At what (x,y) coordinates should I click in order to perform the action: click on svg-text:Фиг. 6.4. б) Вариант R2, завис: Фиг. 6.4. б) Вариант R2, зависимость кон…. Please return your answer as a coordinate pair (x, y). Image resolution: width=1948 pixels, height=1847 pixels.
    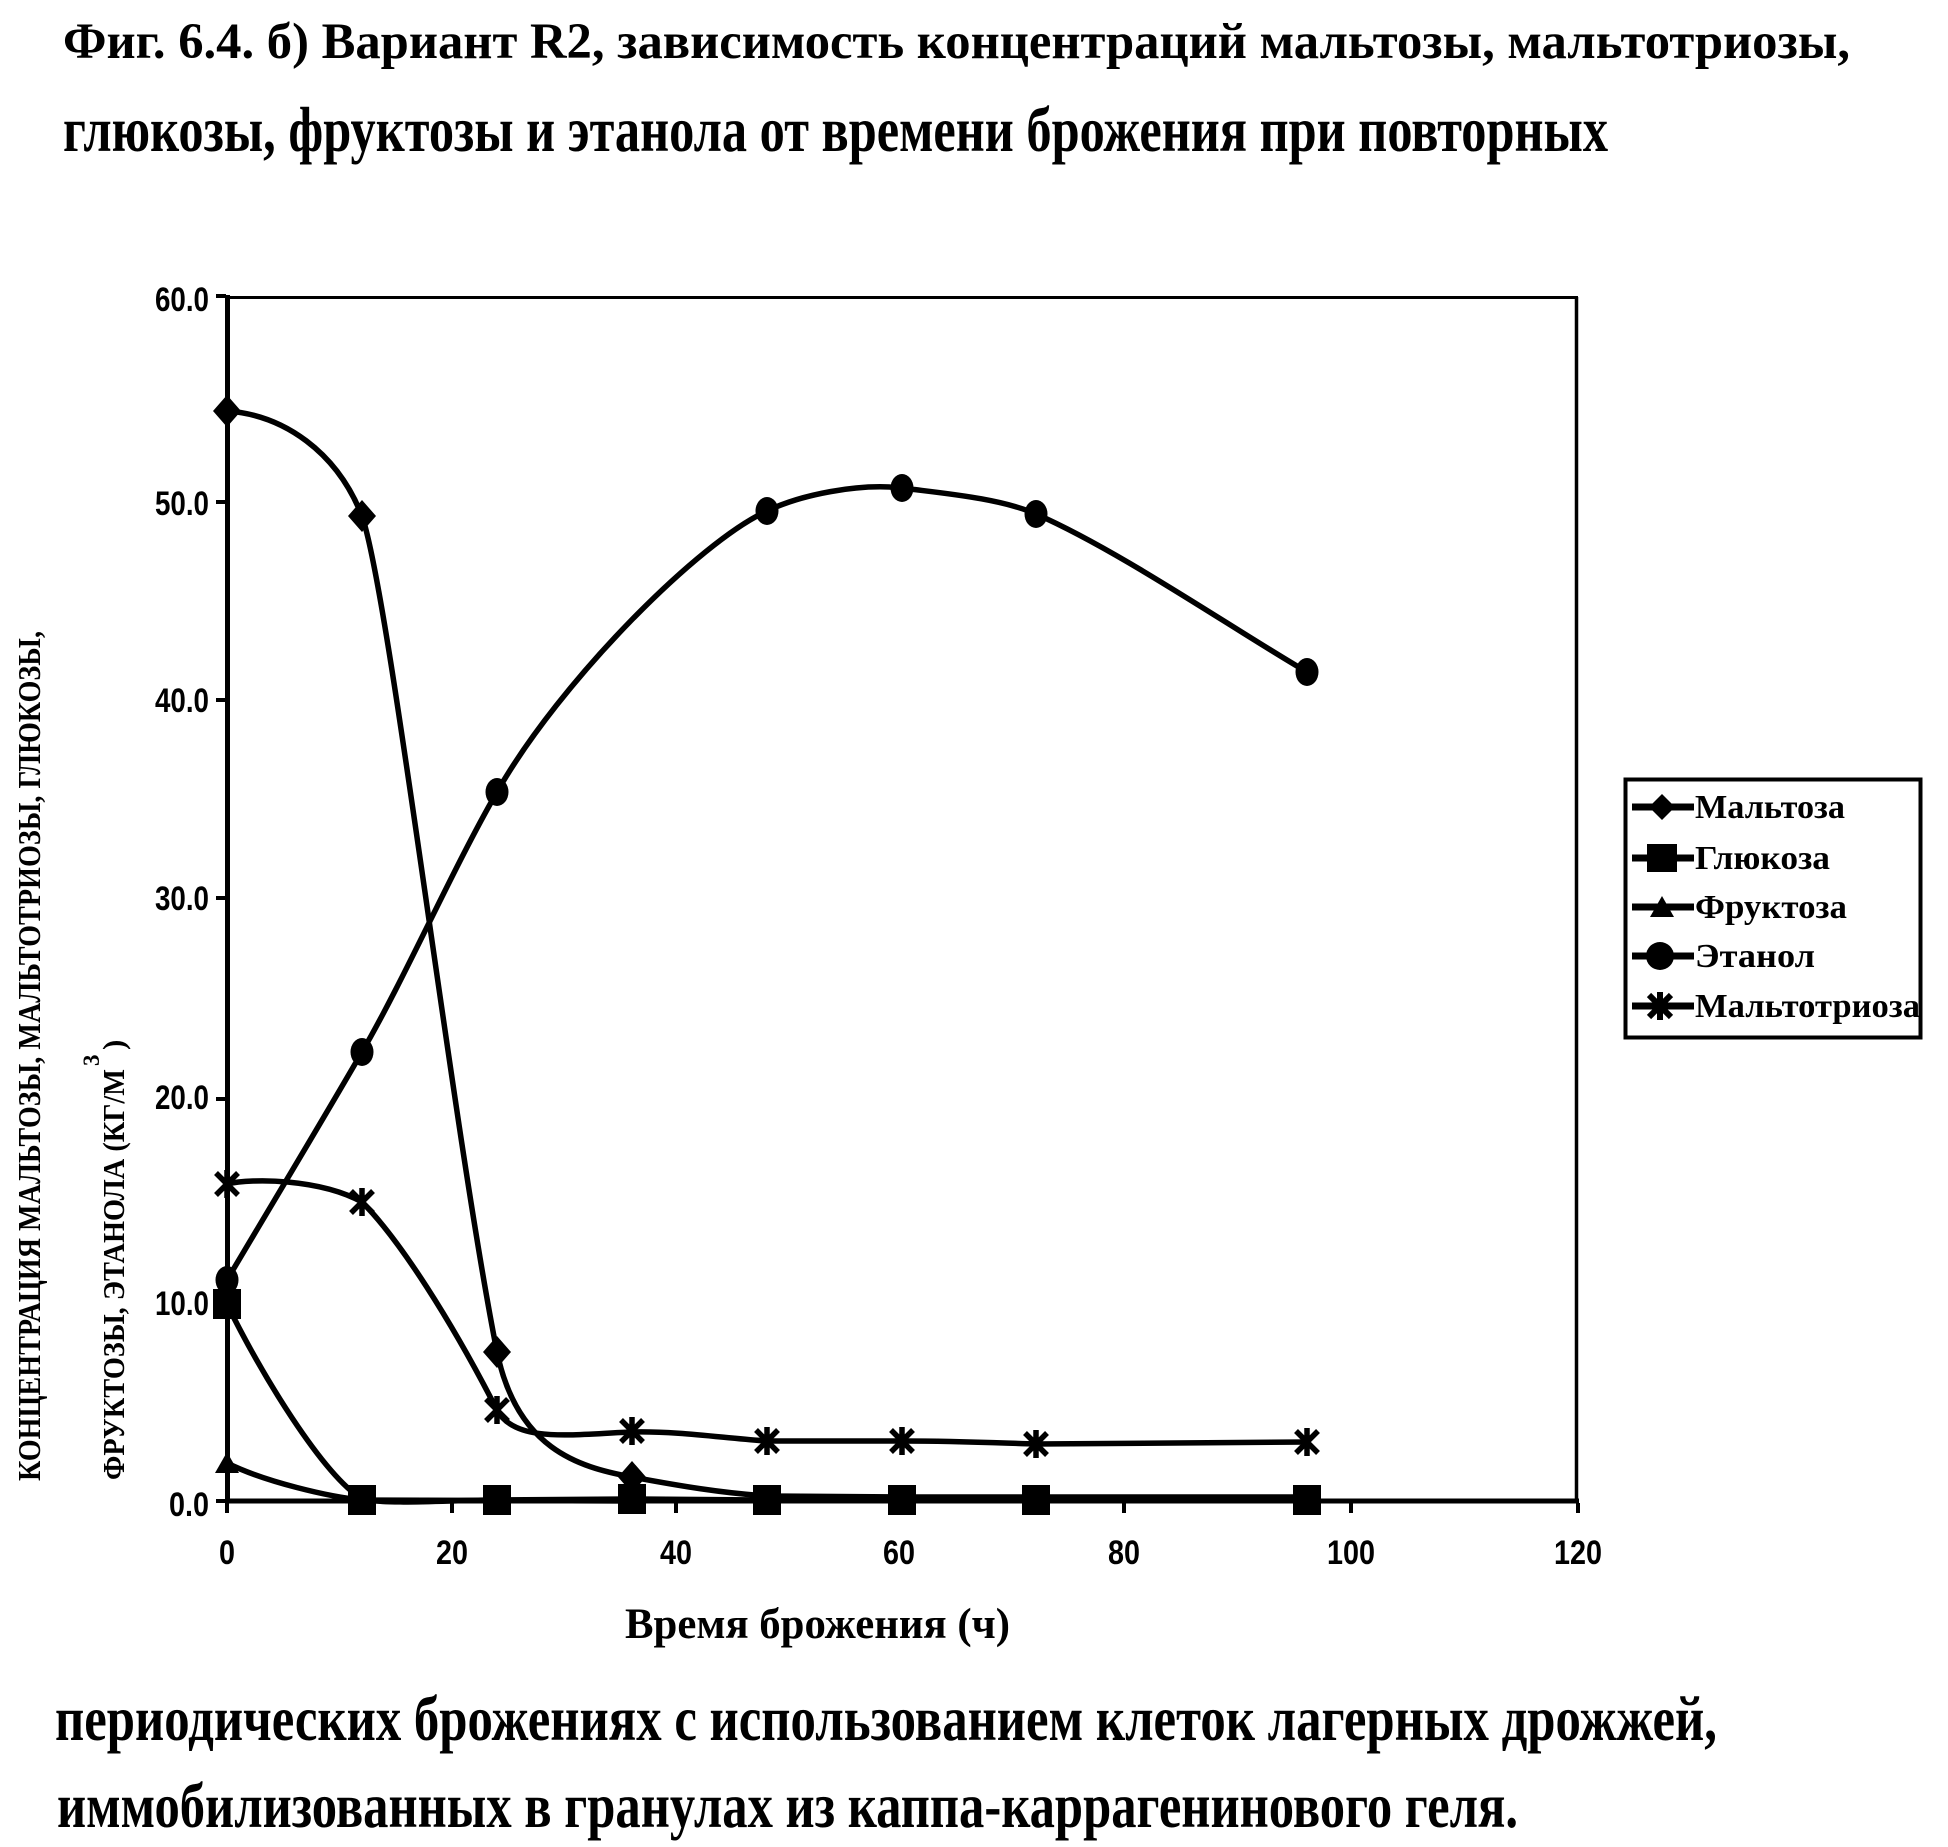
    Looking at the image, I should click on (956, 42).